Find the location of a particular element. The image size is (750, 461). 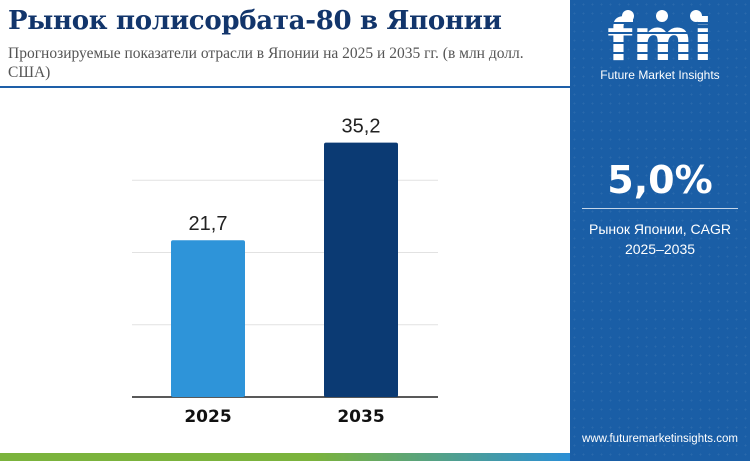

x-tick-label-2025: 2025 is located at coordinates (207, 417).